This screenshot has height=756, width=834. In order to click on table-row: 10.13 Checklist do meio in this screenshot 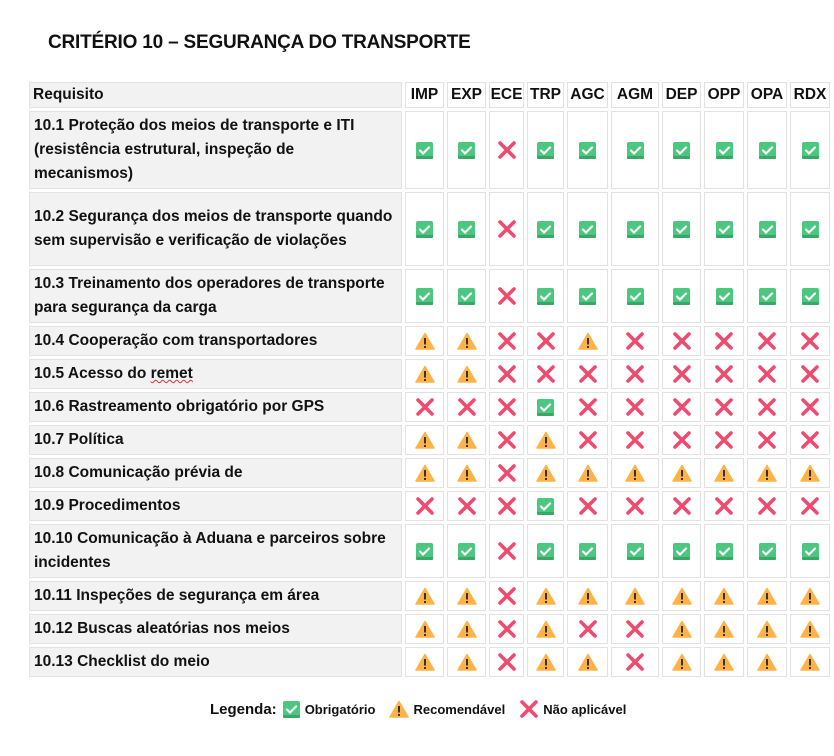, I will do `click(429, 662)`.